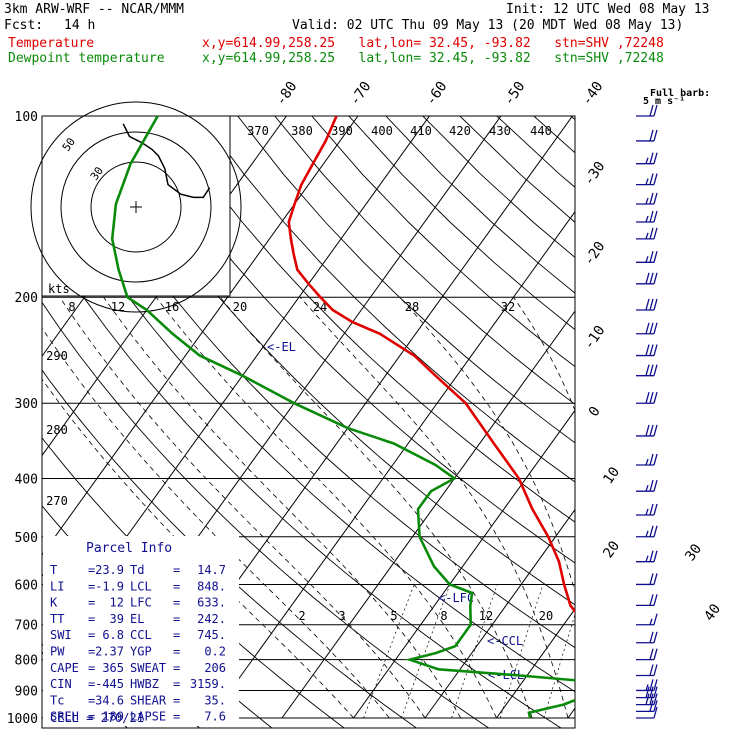 The width and height of the screenshot is (740, 740). What do you see at coordinates (136, 207) in the screenshot?
I see `hodograph: 50 30` at bounding box center [136, 207].